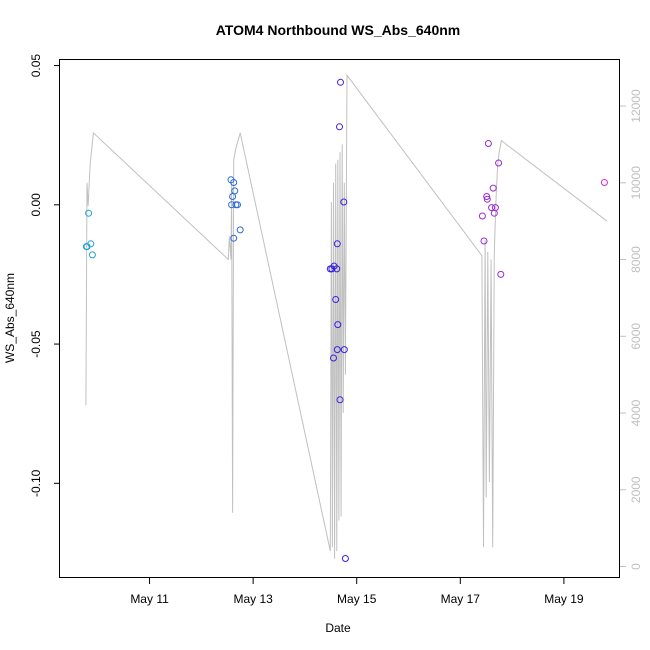 This screenshot has height=650, width=650. I want to click on x-axis-label: Date, so click(338, 628).